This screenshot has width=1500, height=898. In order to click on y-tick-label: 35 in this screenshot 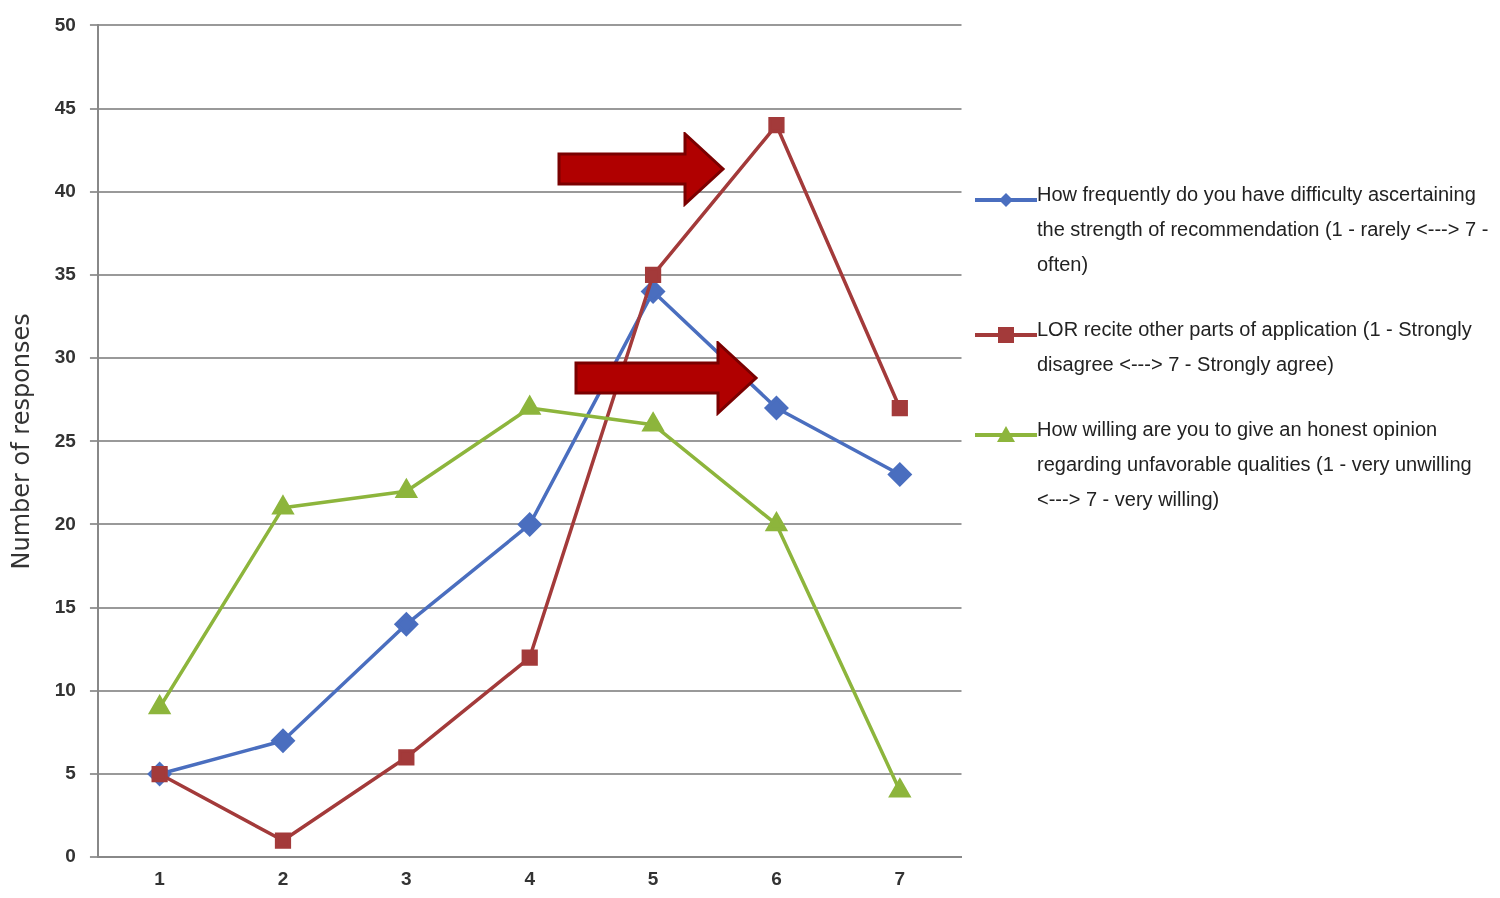, I will do `click(65, 274)`.